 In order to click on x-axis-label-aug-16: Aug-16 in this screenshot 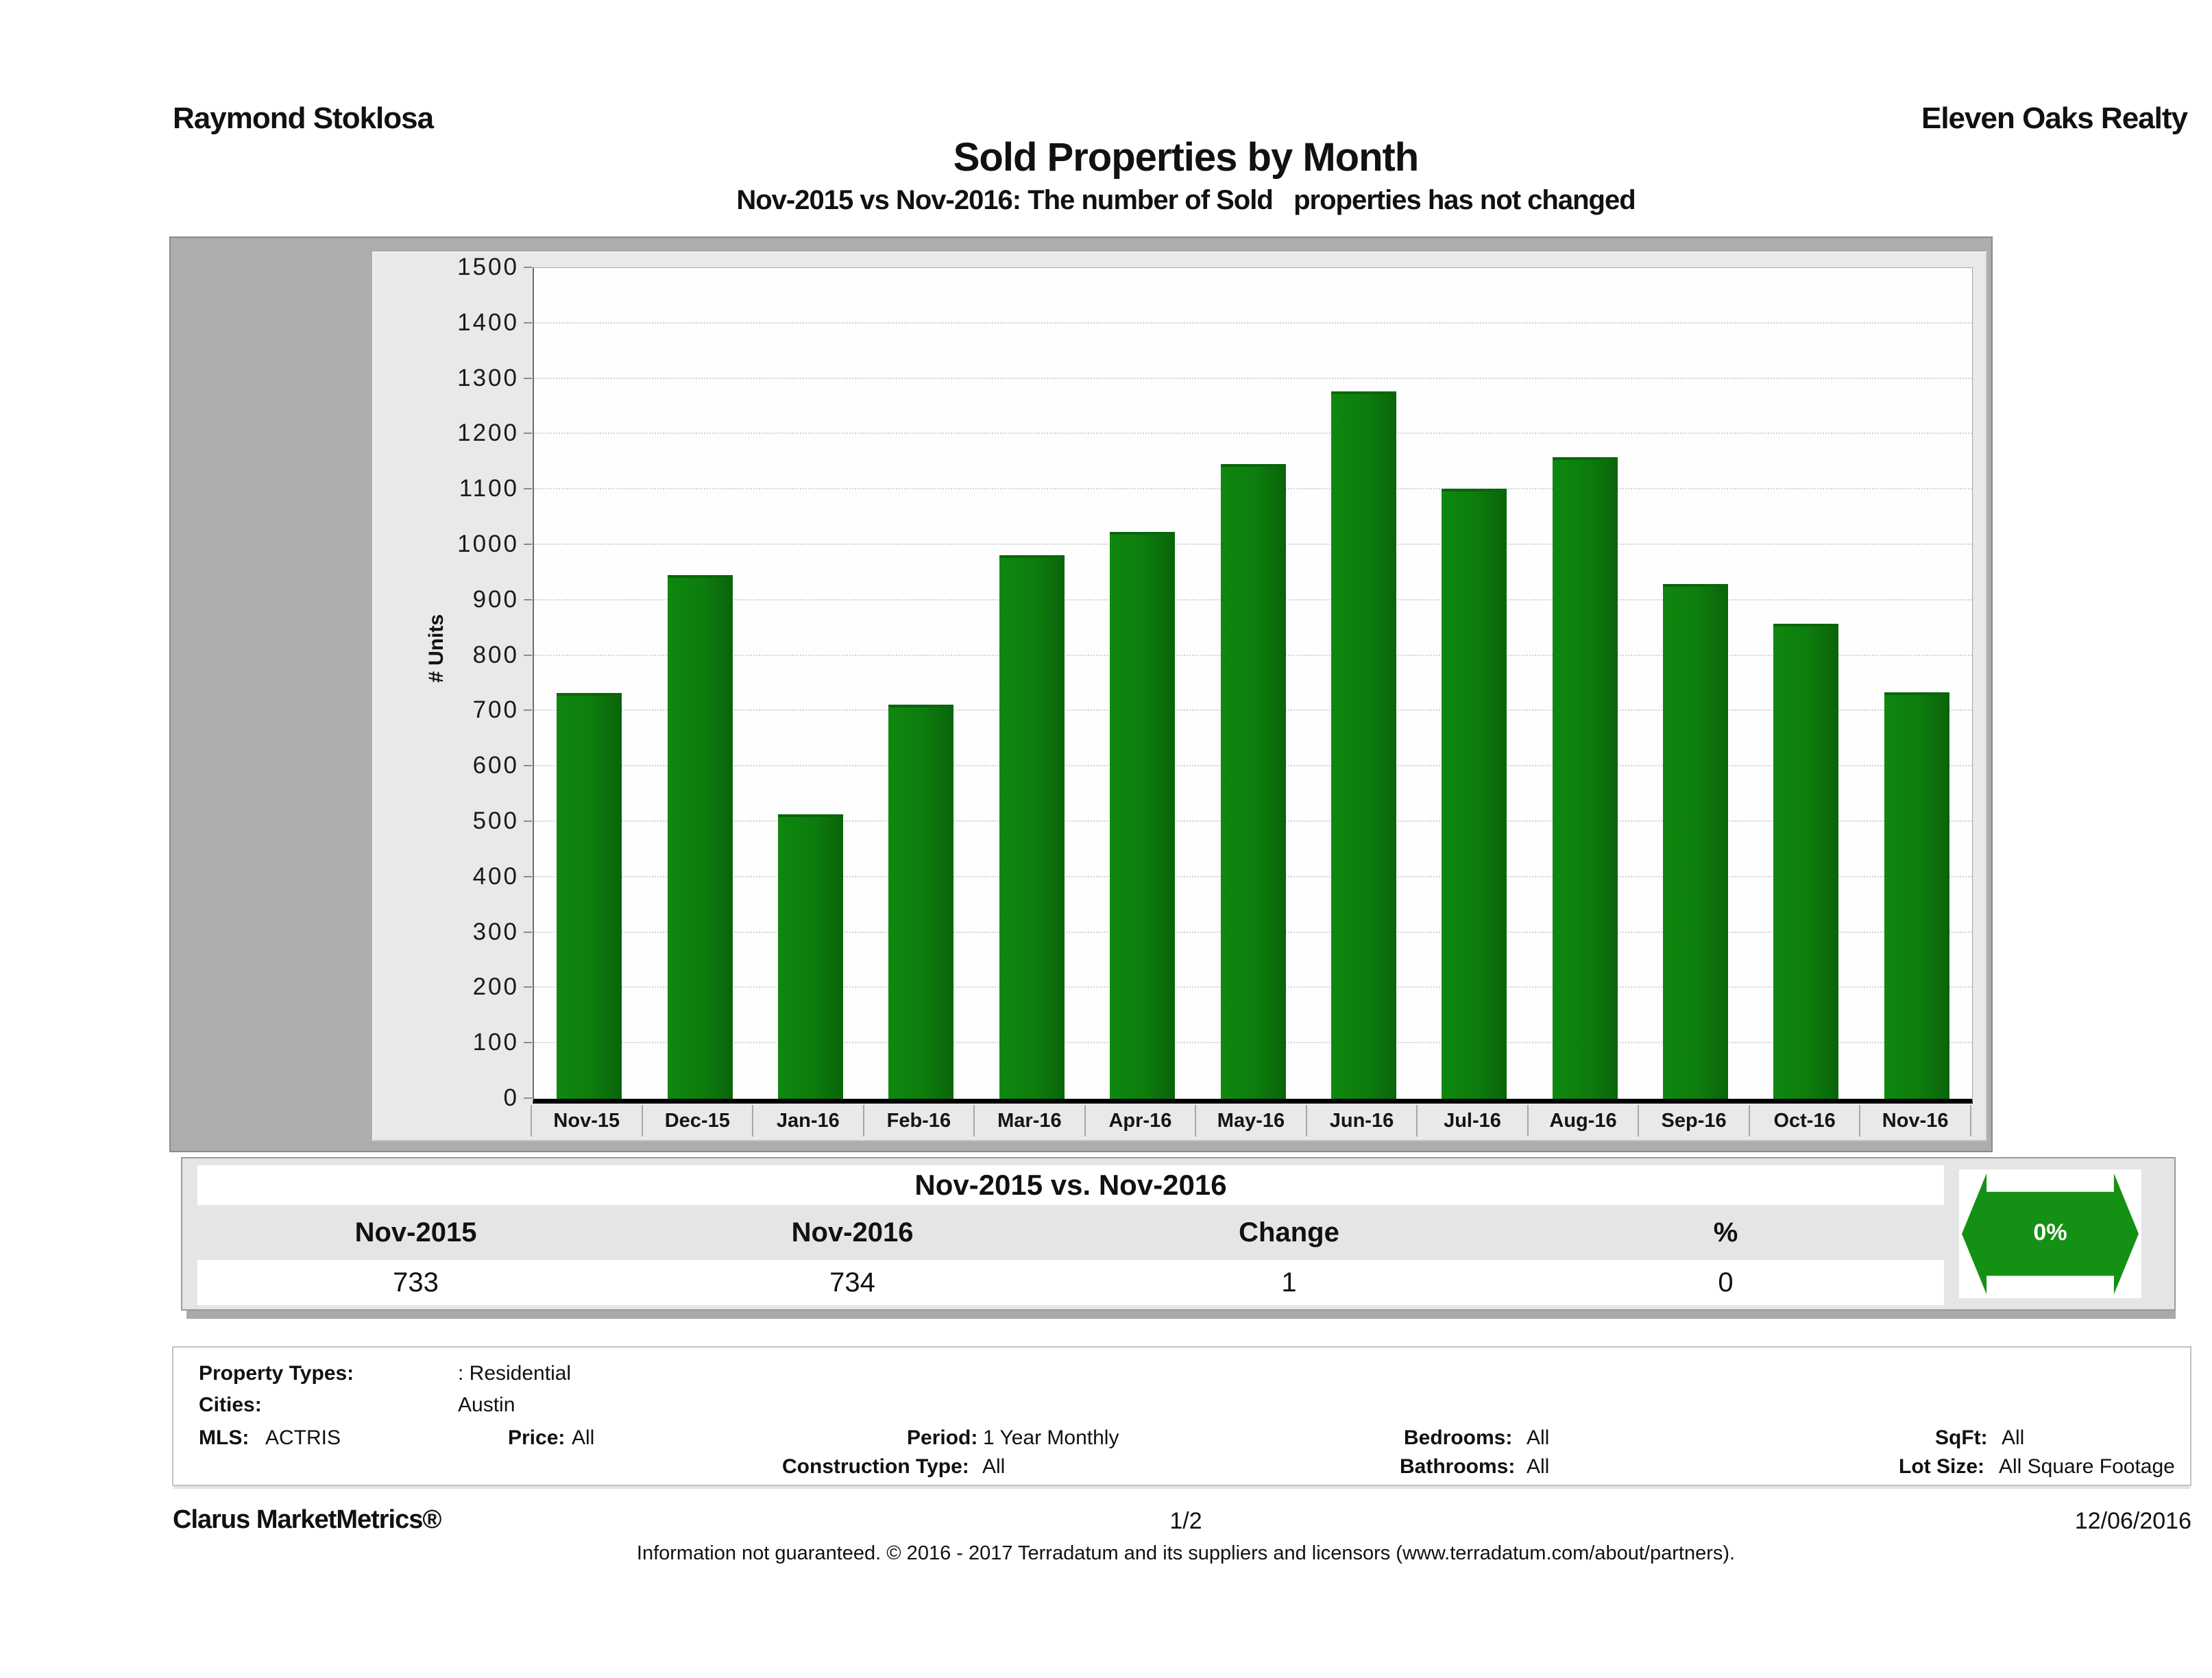, I will do `click(1582, 1120)`.